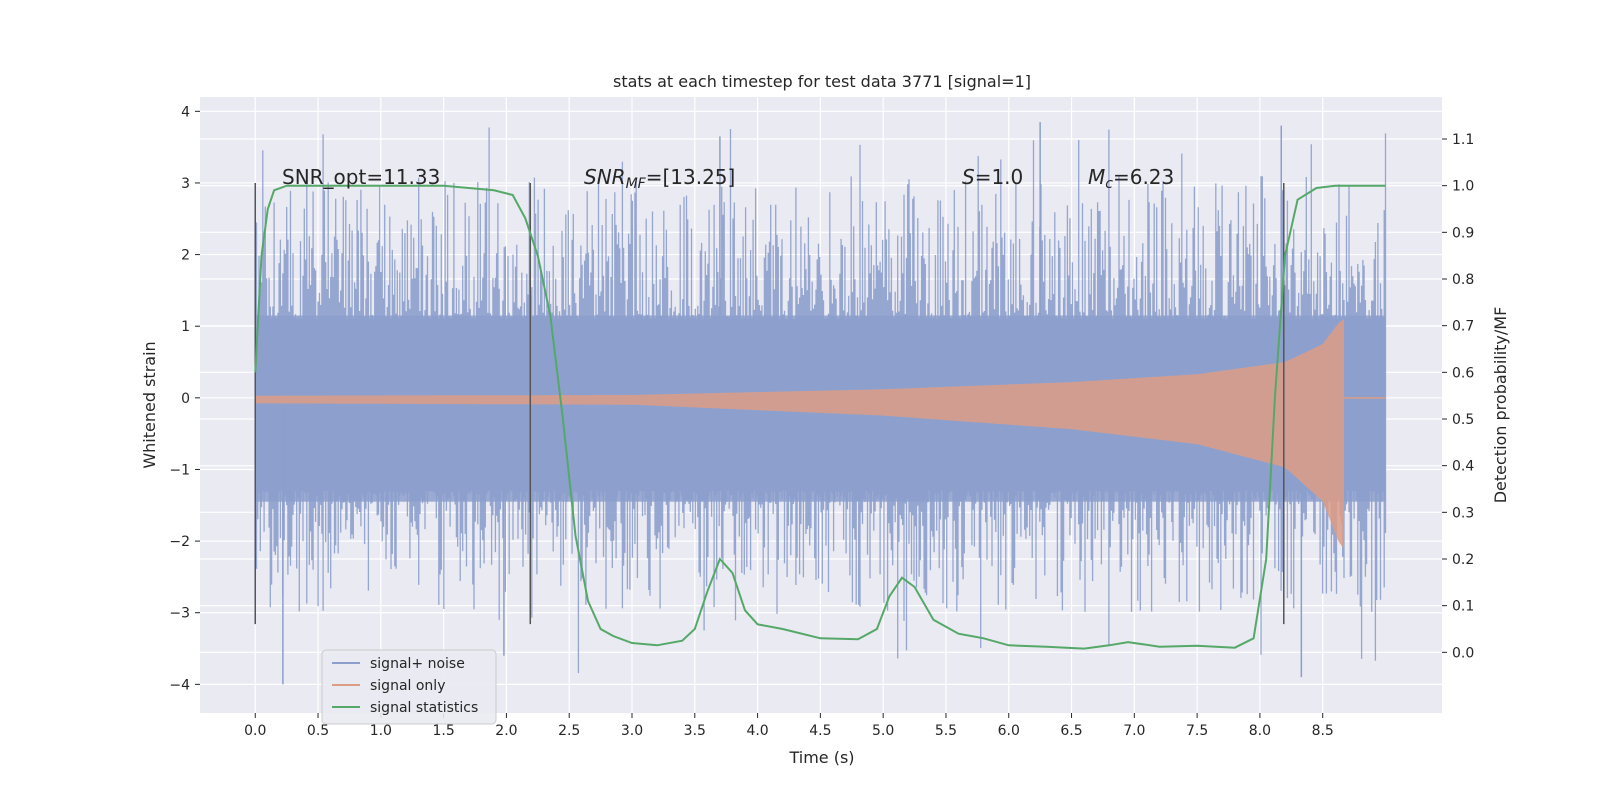 Image resolution: width=1600 pixels, height=800 pixels. Describe the element at coordinates (1463, 653) in the screenshot. I see `y2-tick-label: 0.0` at that location.